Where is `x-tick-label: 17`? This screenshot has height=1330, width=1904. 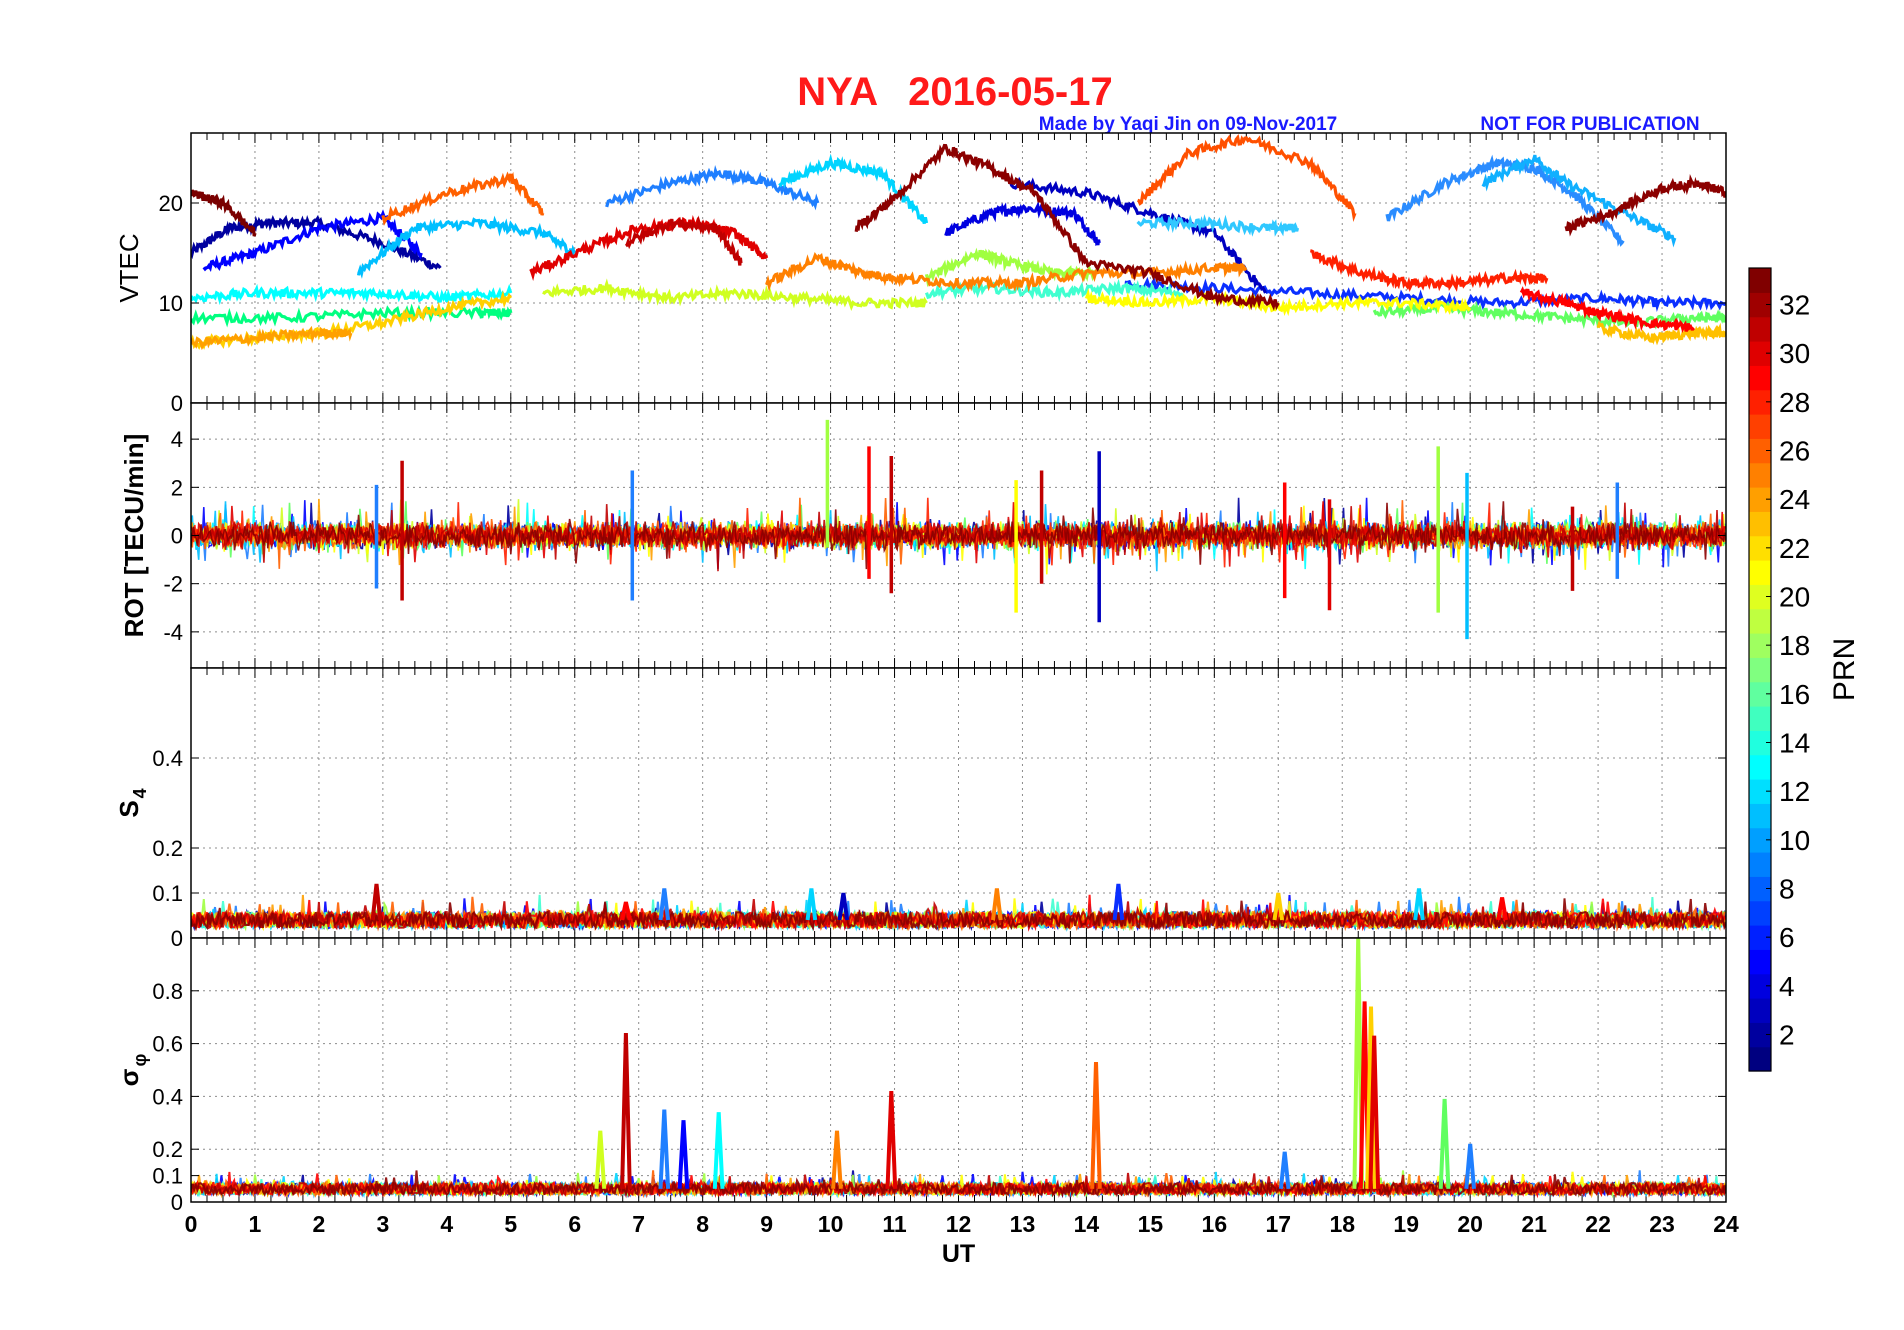
x-tick-label: 17 is located at coordinates (1278, 1224).